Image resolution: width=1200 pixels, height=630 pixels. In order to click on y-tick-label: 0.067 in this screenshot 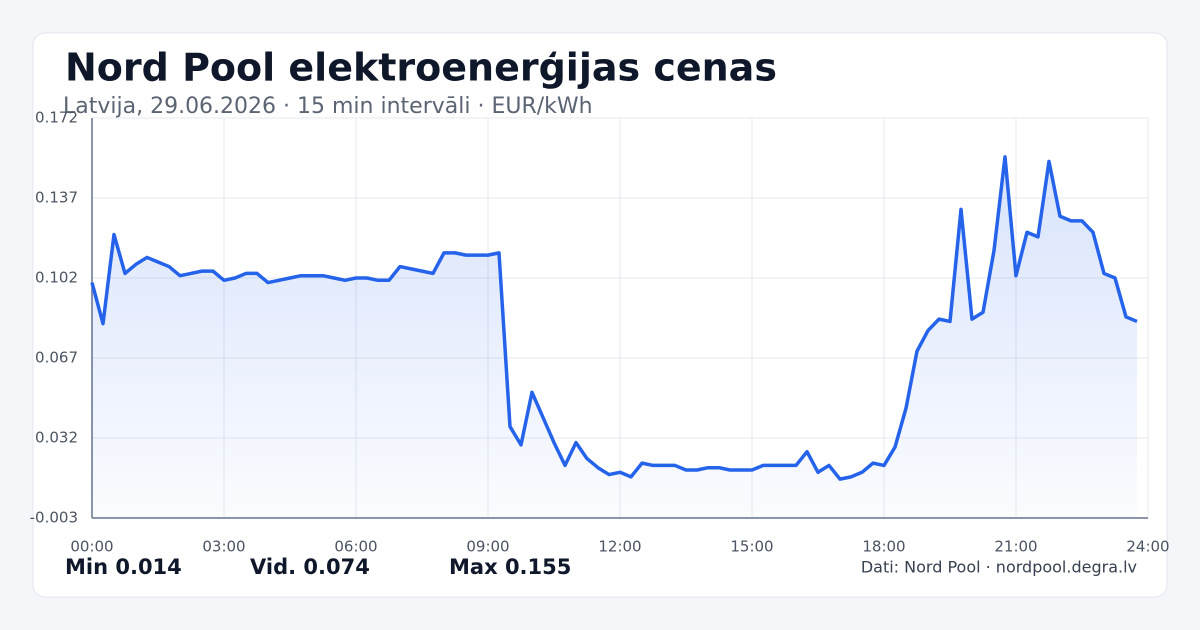, I will do `click(56, 358)`.